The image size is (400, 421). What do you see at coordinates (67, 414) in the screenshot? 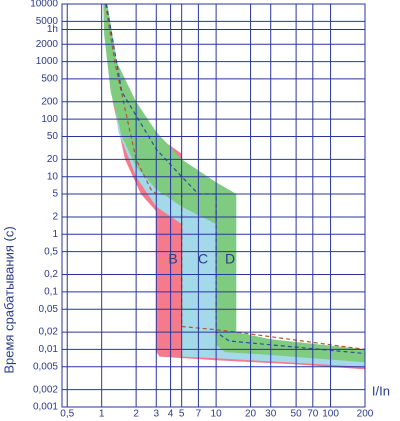
I see `x-tick-label: 0,5` at bounding box center [67, 414].